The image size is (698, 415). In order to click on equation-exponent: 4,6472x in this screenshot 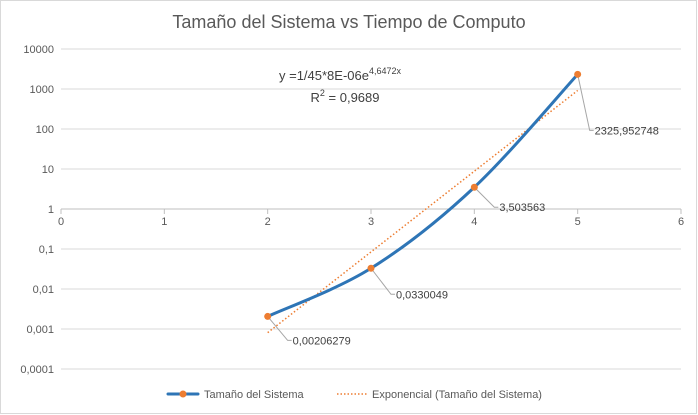, I will do `click(385, 71)`.